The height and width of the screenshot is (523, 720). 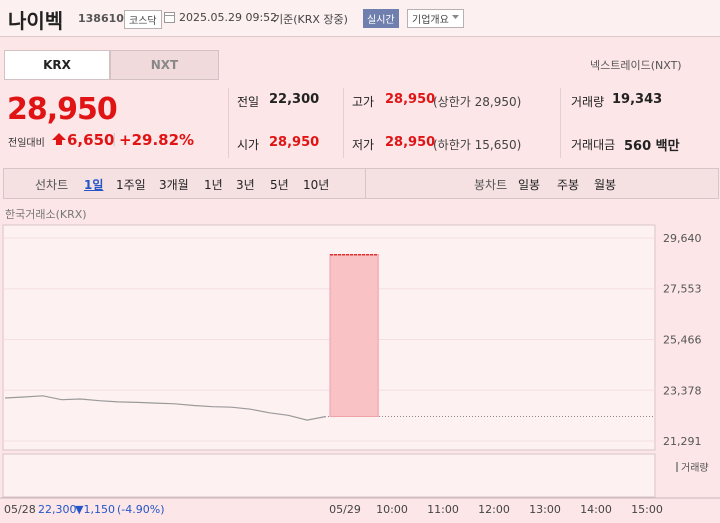 I want to click on summary-close: 22,300, so click(x=57, y=509).